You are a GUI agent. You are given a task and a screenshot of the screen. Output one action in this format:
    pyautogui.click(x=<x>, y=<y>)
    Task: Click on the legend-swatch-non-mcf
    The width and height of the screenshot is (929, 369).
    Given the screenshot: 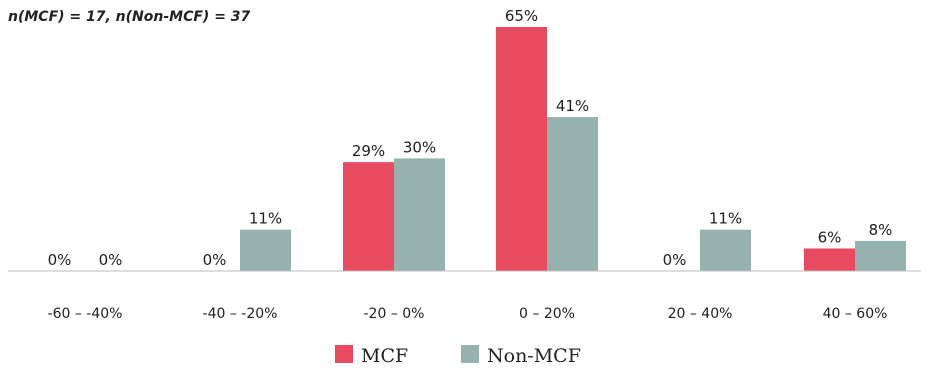 What is the action you would take?
    pyautogui.click(x=470, y=354)
    